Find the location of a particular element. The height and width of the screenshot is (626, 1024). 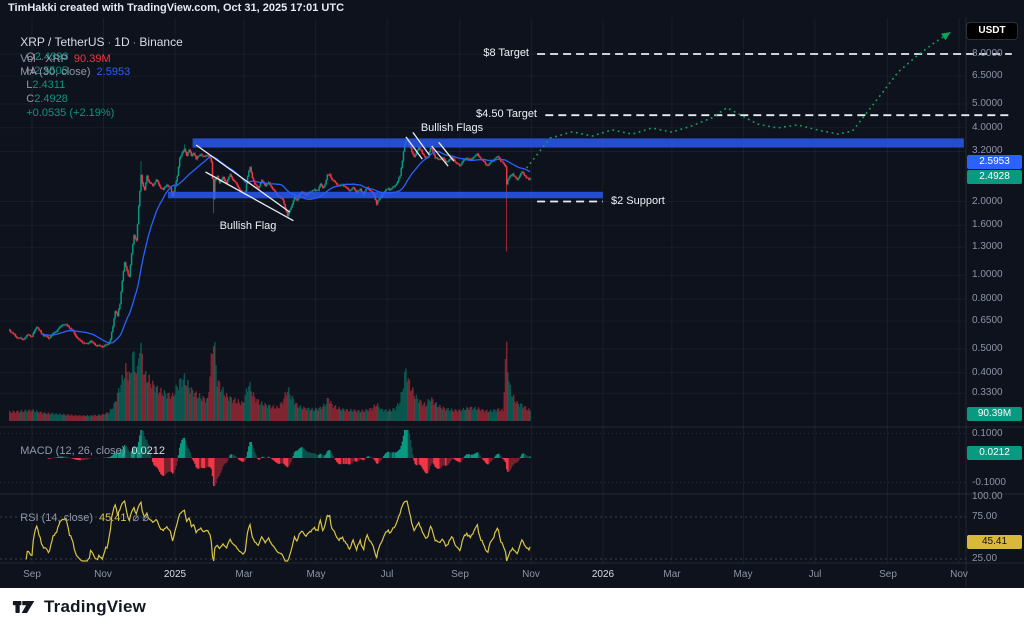

symbol-exchange: Binance is located at coordinates (161, 42).